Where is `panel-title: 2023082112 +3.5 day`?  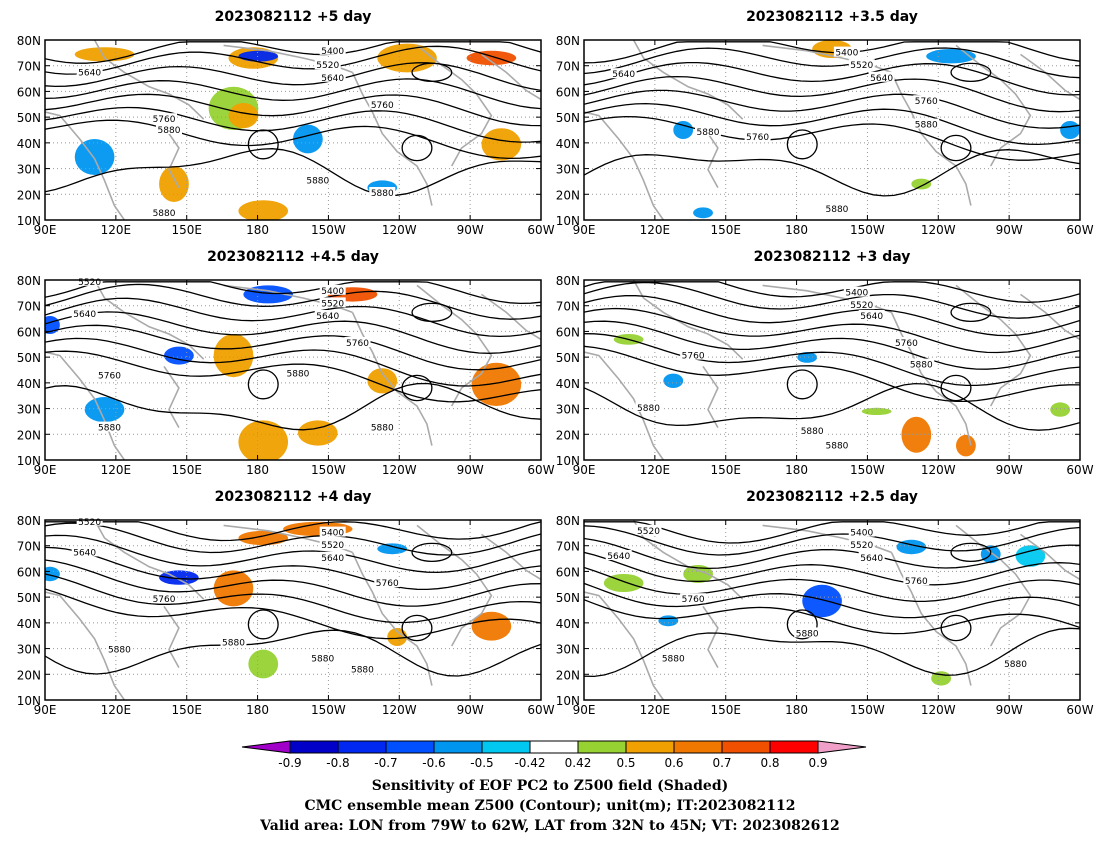 panel-title: 2023082112 +3.5 day is located at coordinates (832, 17).